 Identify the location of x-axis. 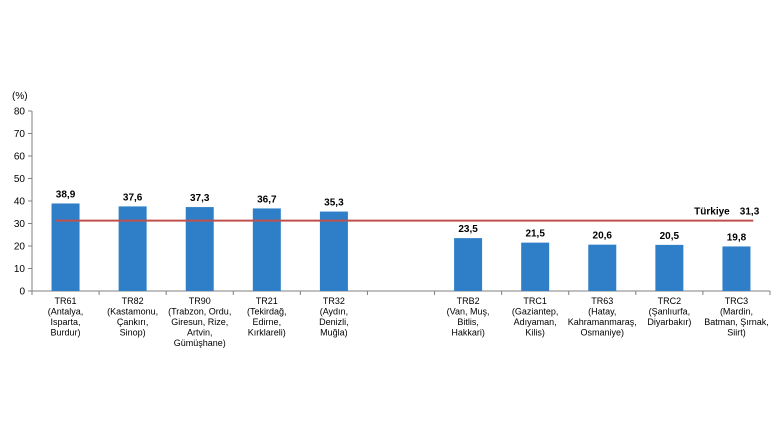
(401, 292).